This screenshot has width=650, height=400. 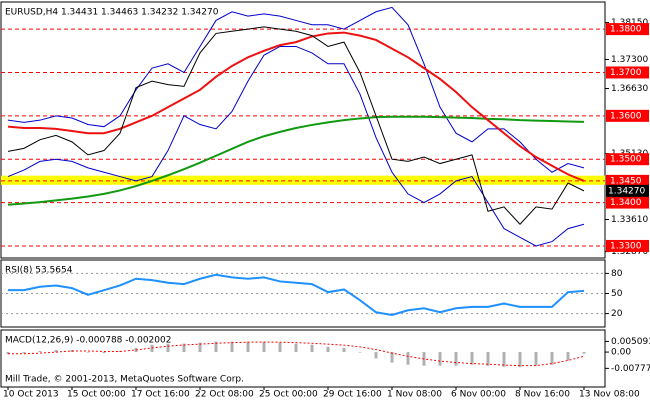 What do you see at coordinates (617, 274) in the screenshot?
I see `y-tick-label: 80` at bounding box center [617, 274].